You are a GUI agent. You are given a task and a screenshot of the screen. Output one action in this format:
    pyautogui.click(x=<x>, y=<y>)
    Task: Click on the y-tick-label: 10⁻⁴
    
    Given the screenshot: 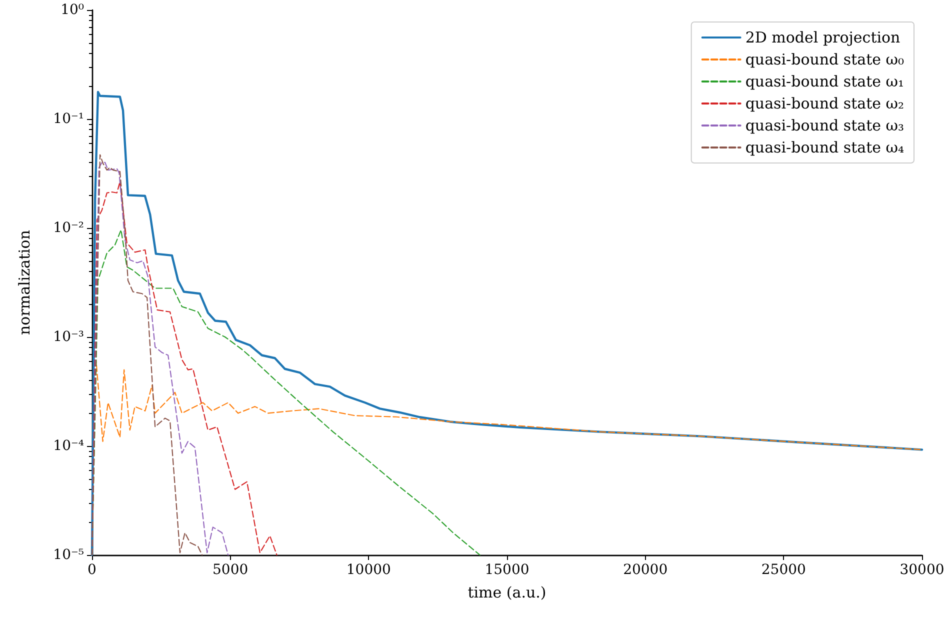 What is the action you would take?
    pyautogui.click(x=68, y=446)
    